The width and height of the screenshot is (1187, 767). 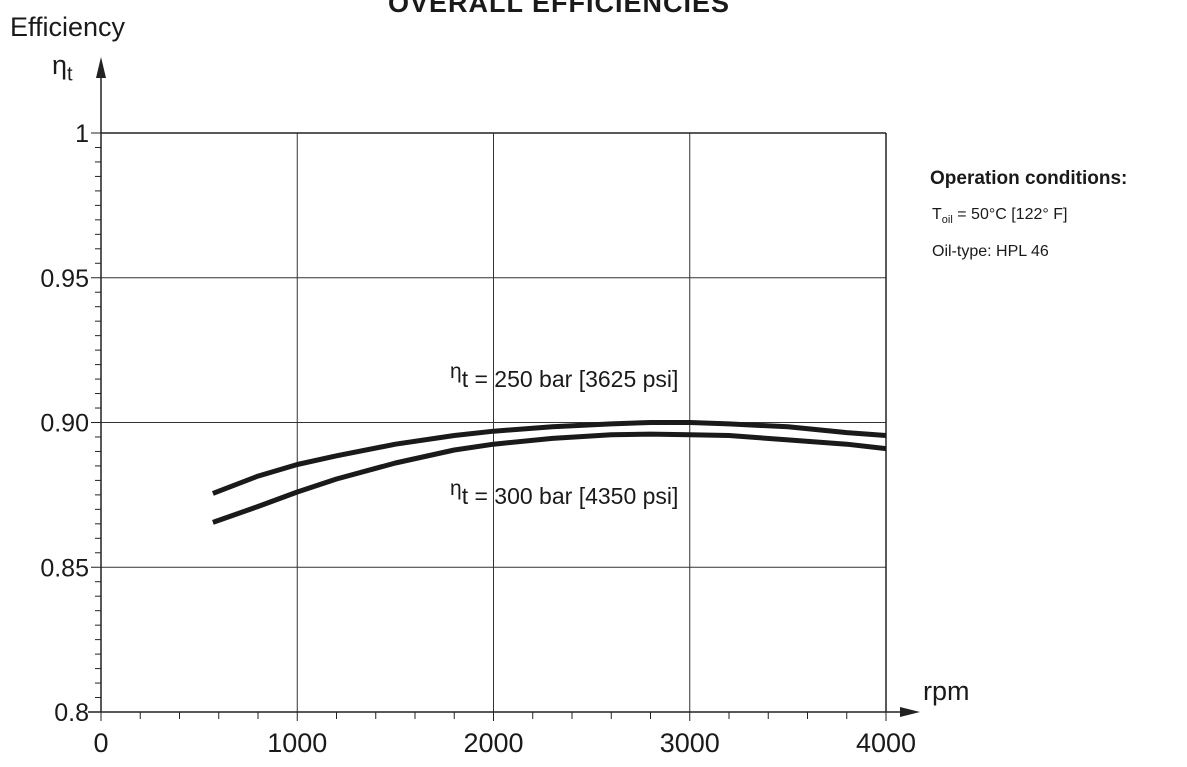 What do you see at coordinates (937, 214) in the screenshot?
I see `temp-symbol: T` at bounding box center [937, 214].